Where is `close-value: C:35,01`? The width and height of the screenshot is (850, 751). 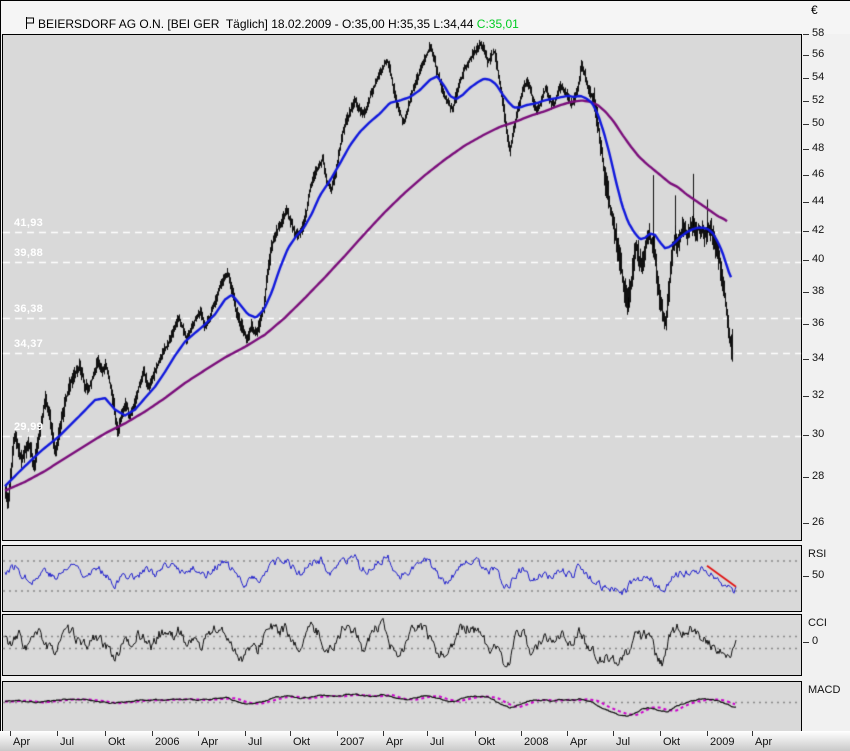 close-value: C:35,01 is located at coordinates (497, 24).